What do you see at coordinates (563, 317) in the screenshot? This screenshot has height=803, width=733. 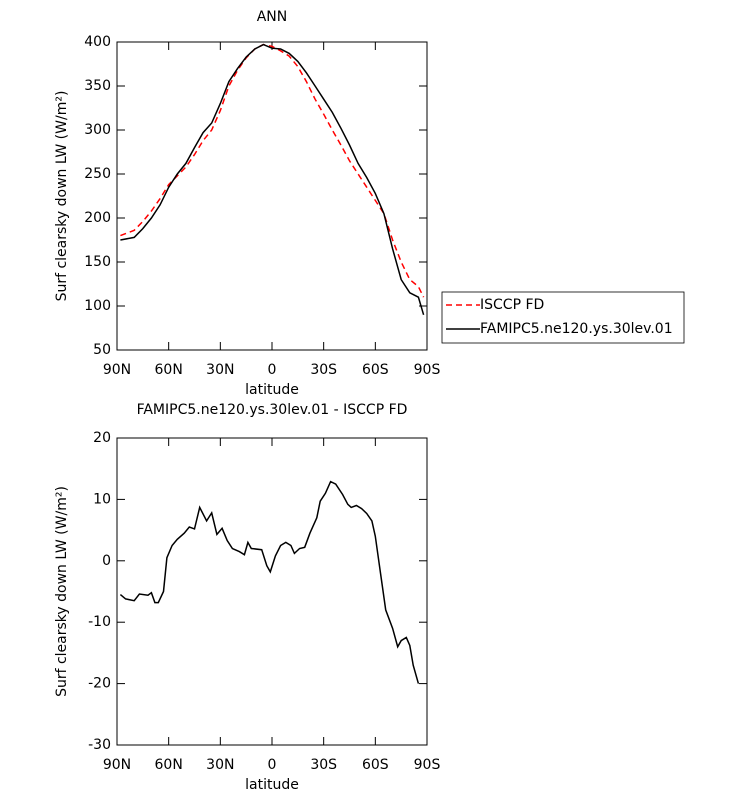 I see `legend-box` at bounding box center [563, 317].